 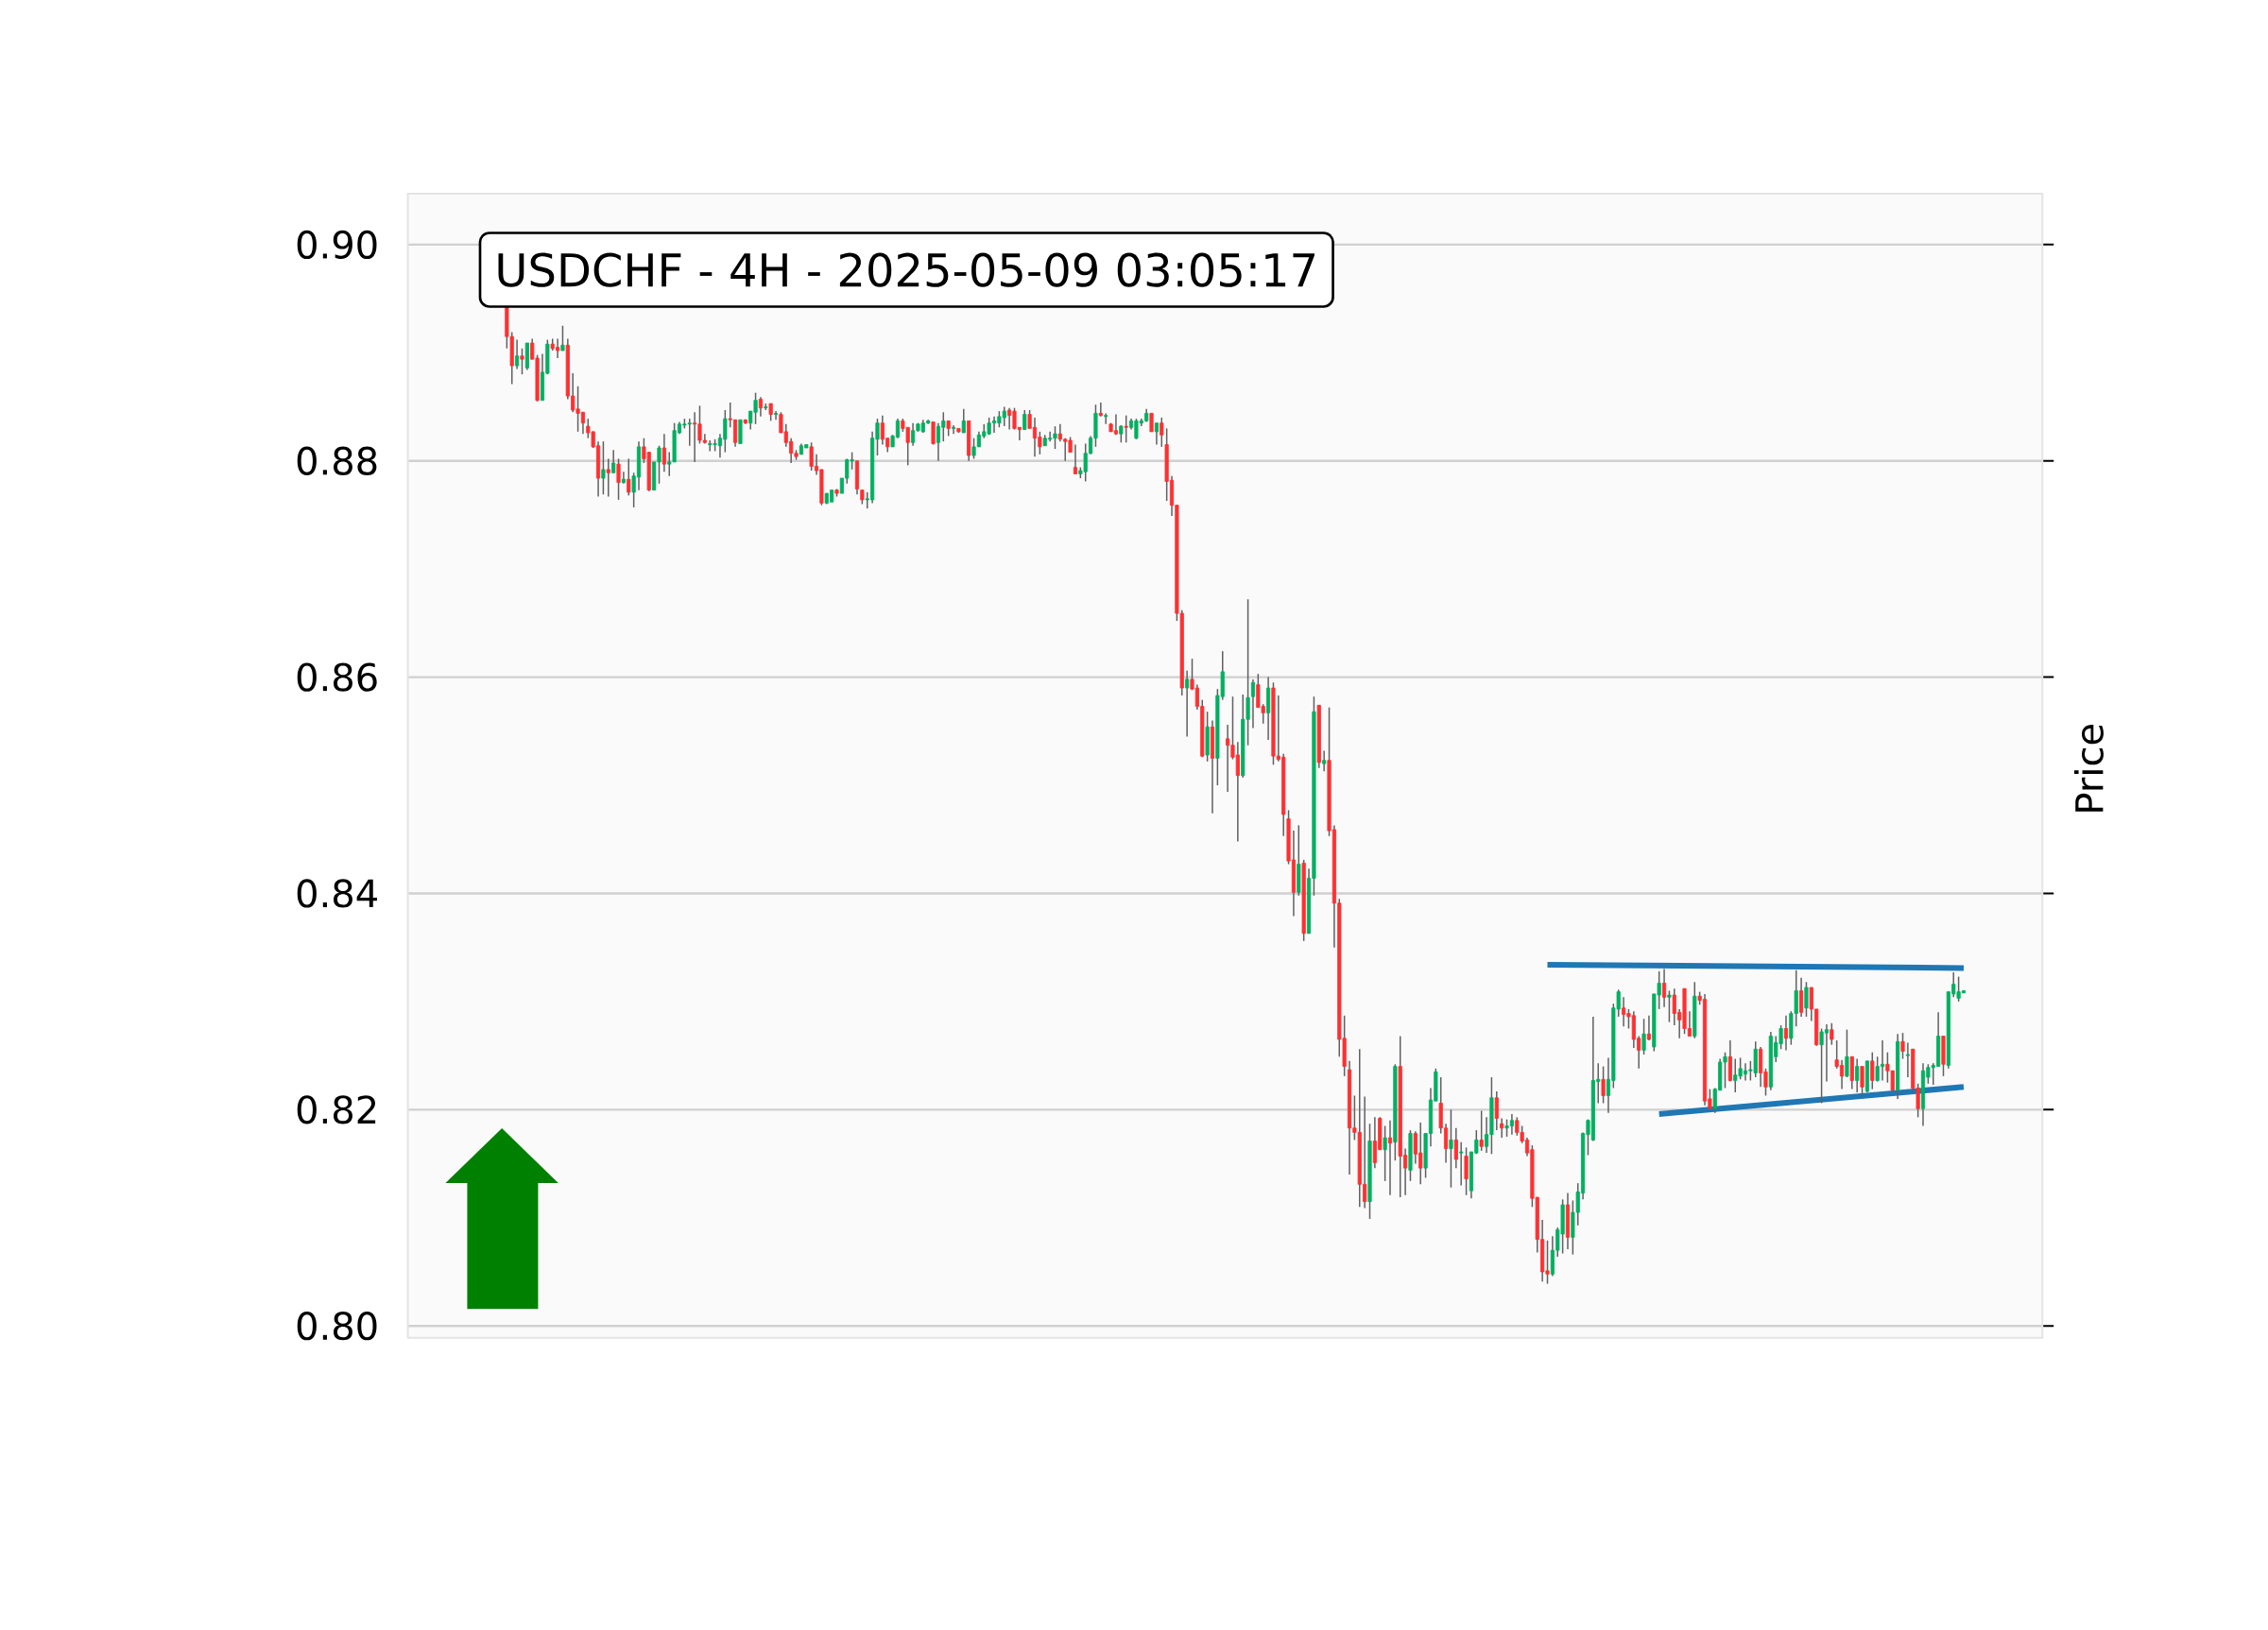 I want to click on text: USDCHF - 4H - 2025-05-09 03:05:17, so click(x=906, y=269).